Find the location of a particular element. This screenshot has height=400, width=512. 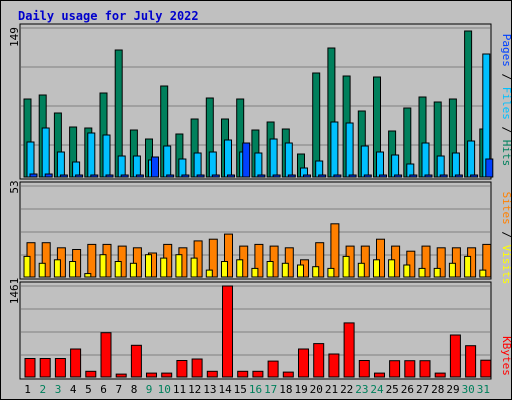

top-legend: Pages / Files / Hits is located at coordinates (506, 100).